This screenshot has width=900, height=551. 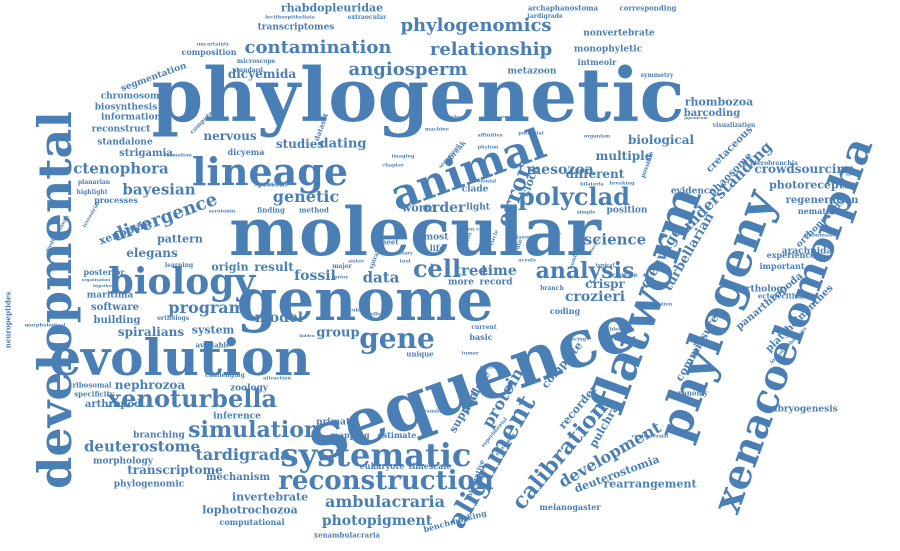 I want to click on cloud-word: transcriptome, so click(x=175, y=470).